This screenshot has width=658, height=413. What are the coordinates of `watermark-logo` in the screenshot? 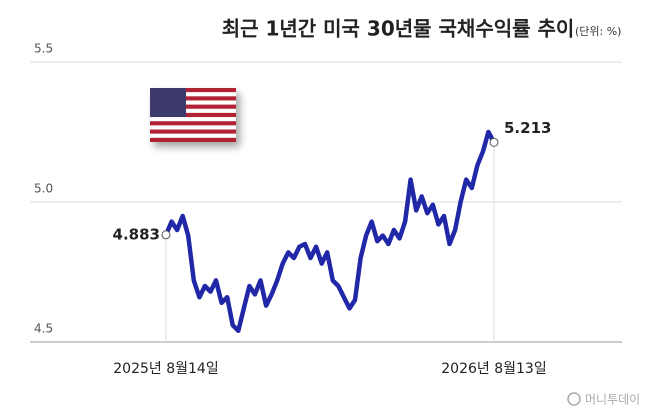 It's located at (574, 399).